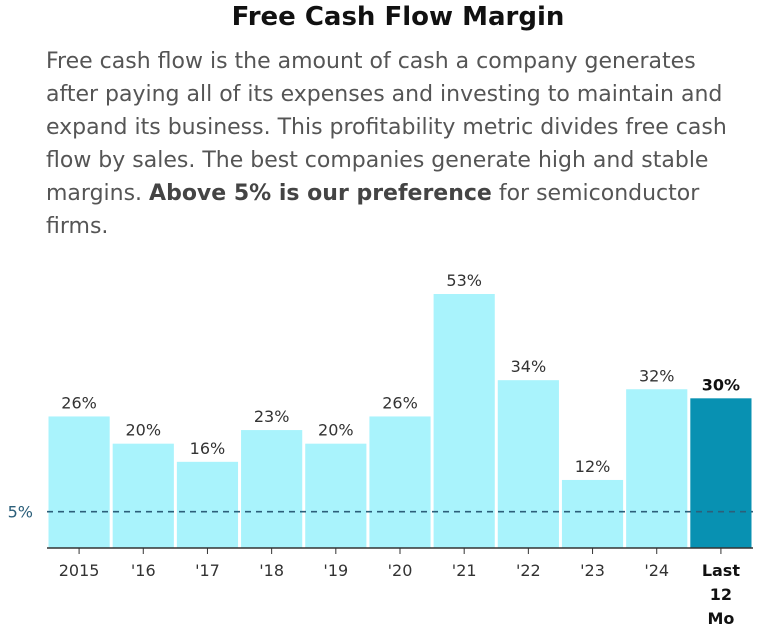 Image resolution: width=772 pixels, height=638 pixels. I want to click on tick-label-line: '21, so click(464, 570).